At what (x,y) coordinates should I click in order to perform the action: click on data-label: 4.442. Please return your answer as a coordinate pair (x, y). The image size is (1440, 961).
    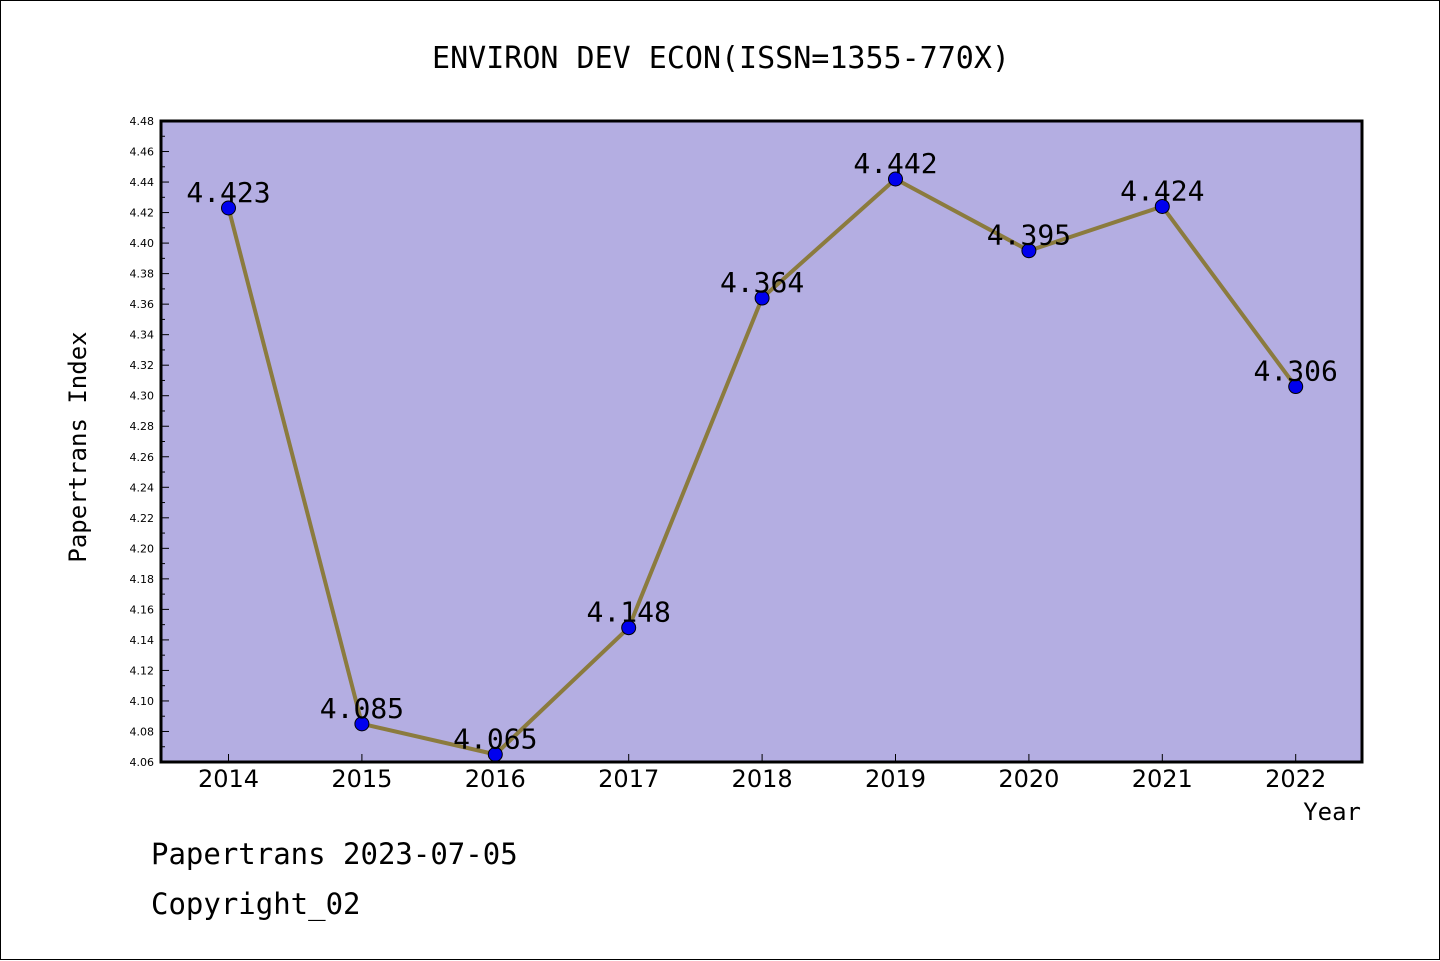
    Looking at the image, I should click on (895, 163).